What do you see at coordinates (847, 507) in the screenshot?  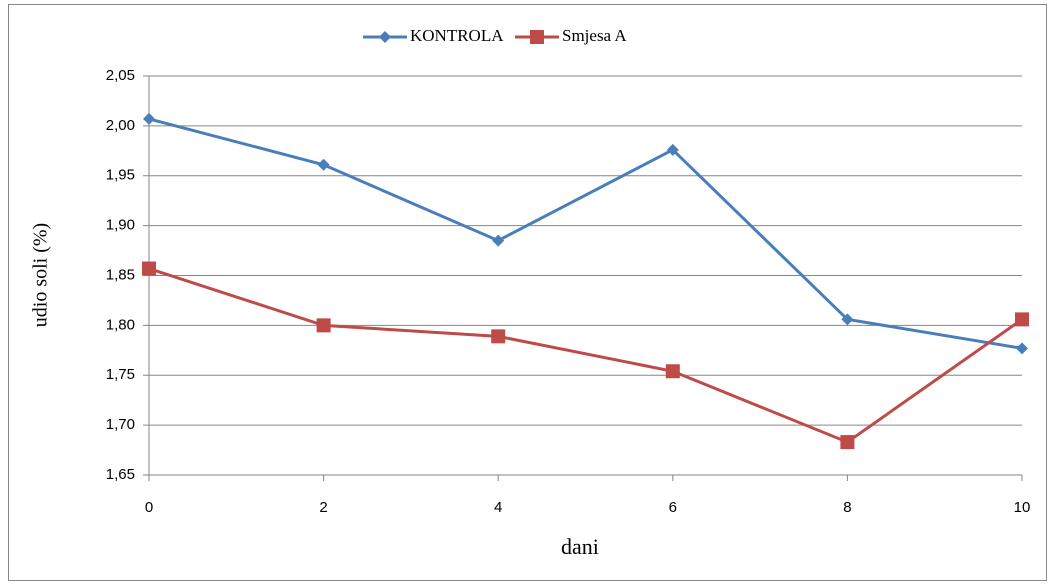 I see `x-tick-label: 8` at bounding box center [847, 507].